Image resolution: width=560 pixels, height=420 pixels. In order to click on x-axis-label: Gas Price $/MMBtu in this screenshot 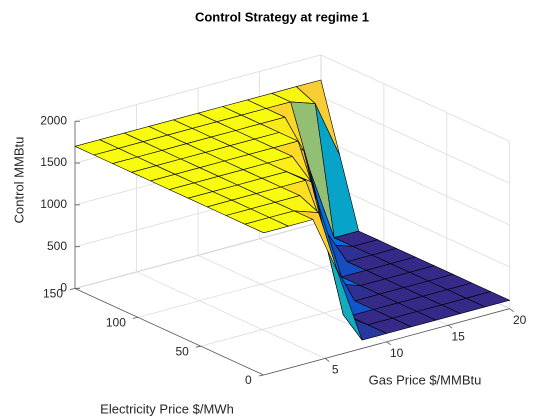, I will do `click(425, 379)`.